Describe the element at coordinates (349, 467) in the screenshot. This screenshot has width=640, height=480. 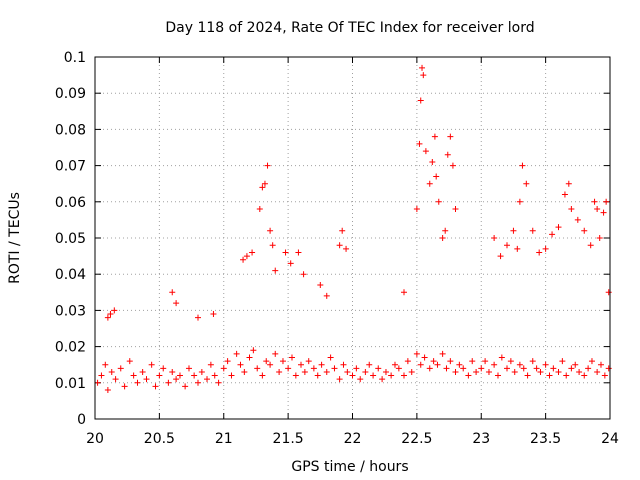
I see `x-axis-label: GPS time / hours` at that location.